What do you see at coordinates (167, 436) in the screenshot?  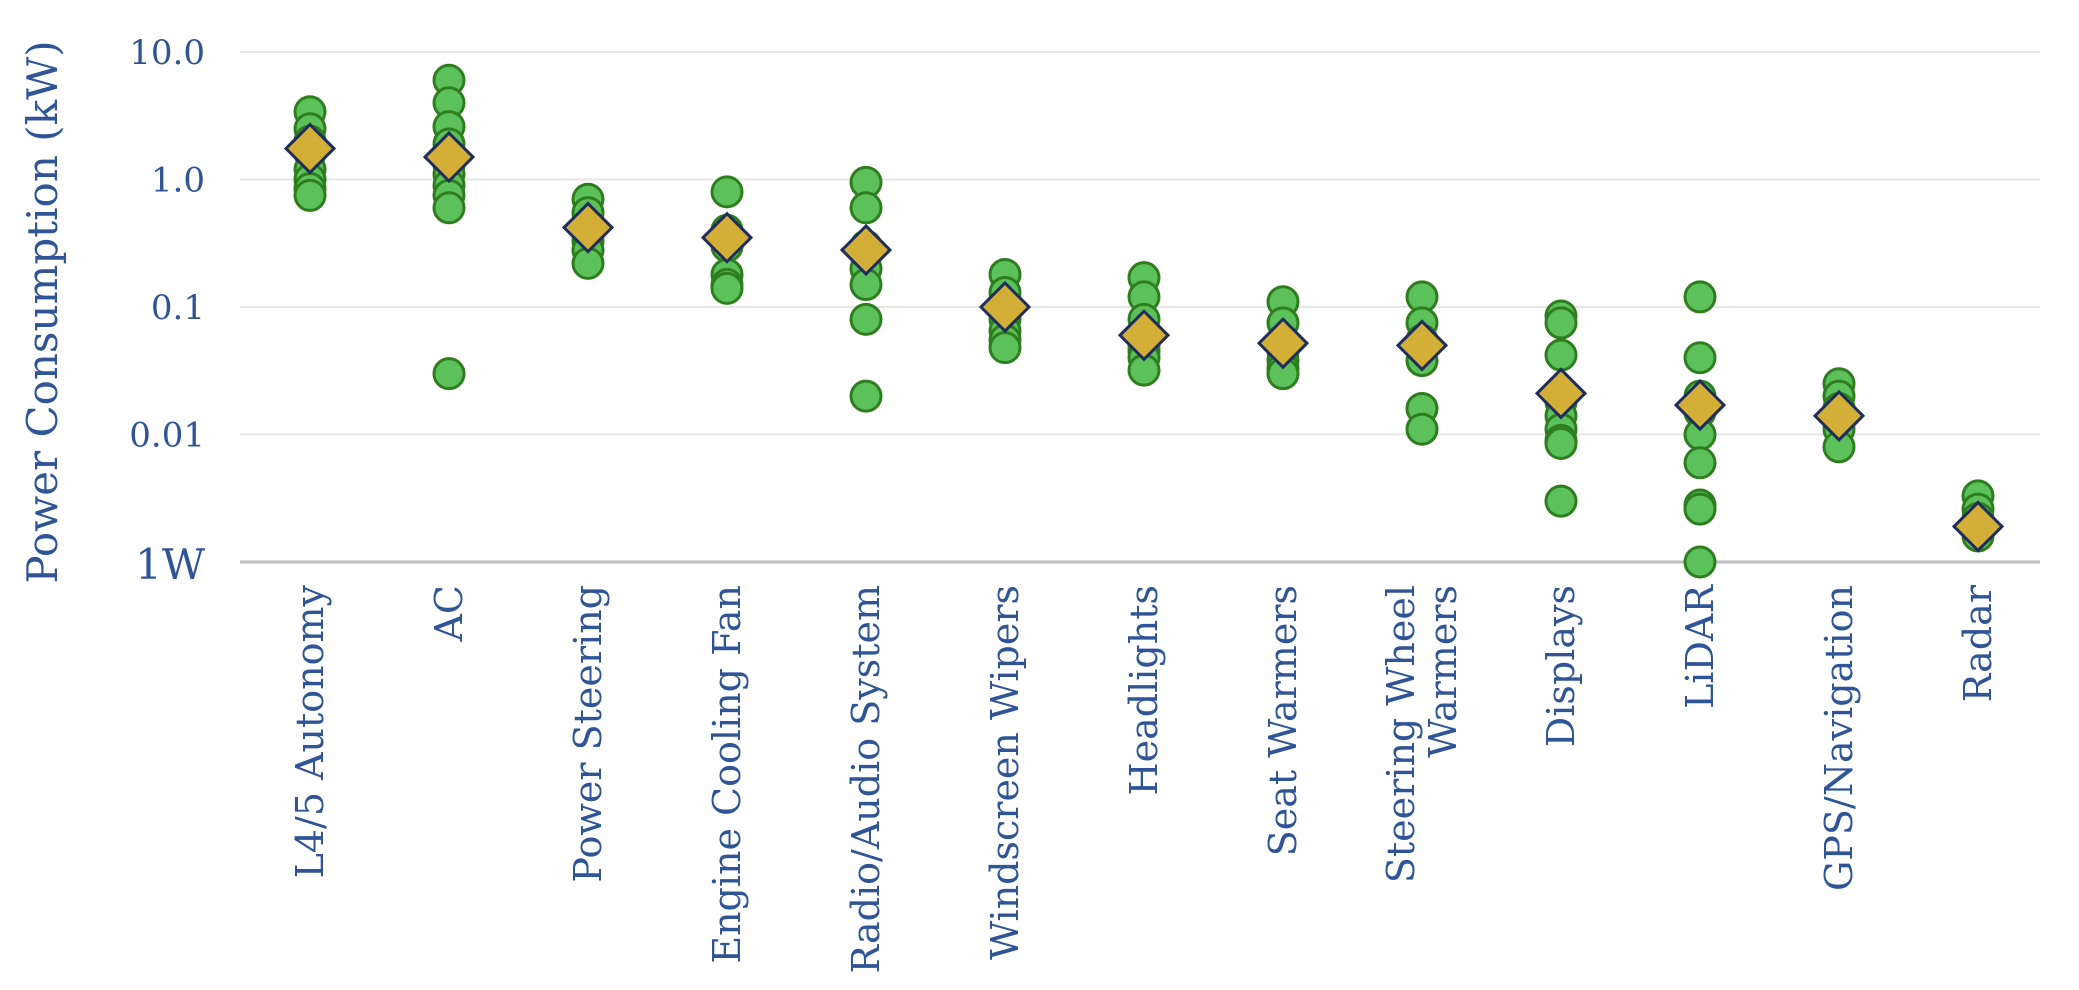 I see `y-tick-label: 0.01` at bounding box center [167, 436].